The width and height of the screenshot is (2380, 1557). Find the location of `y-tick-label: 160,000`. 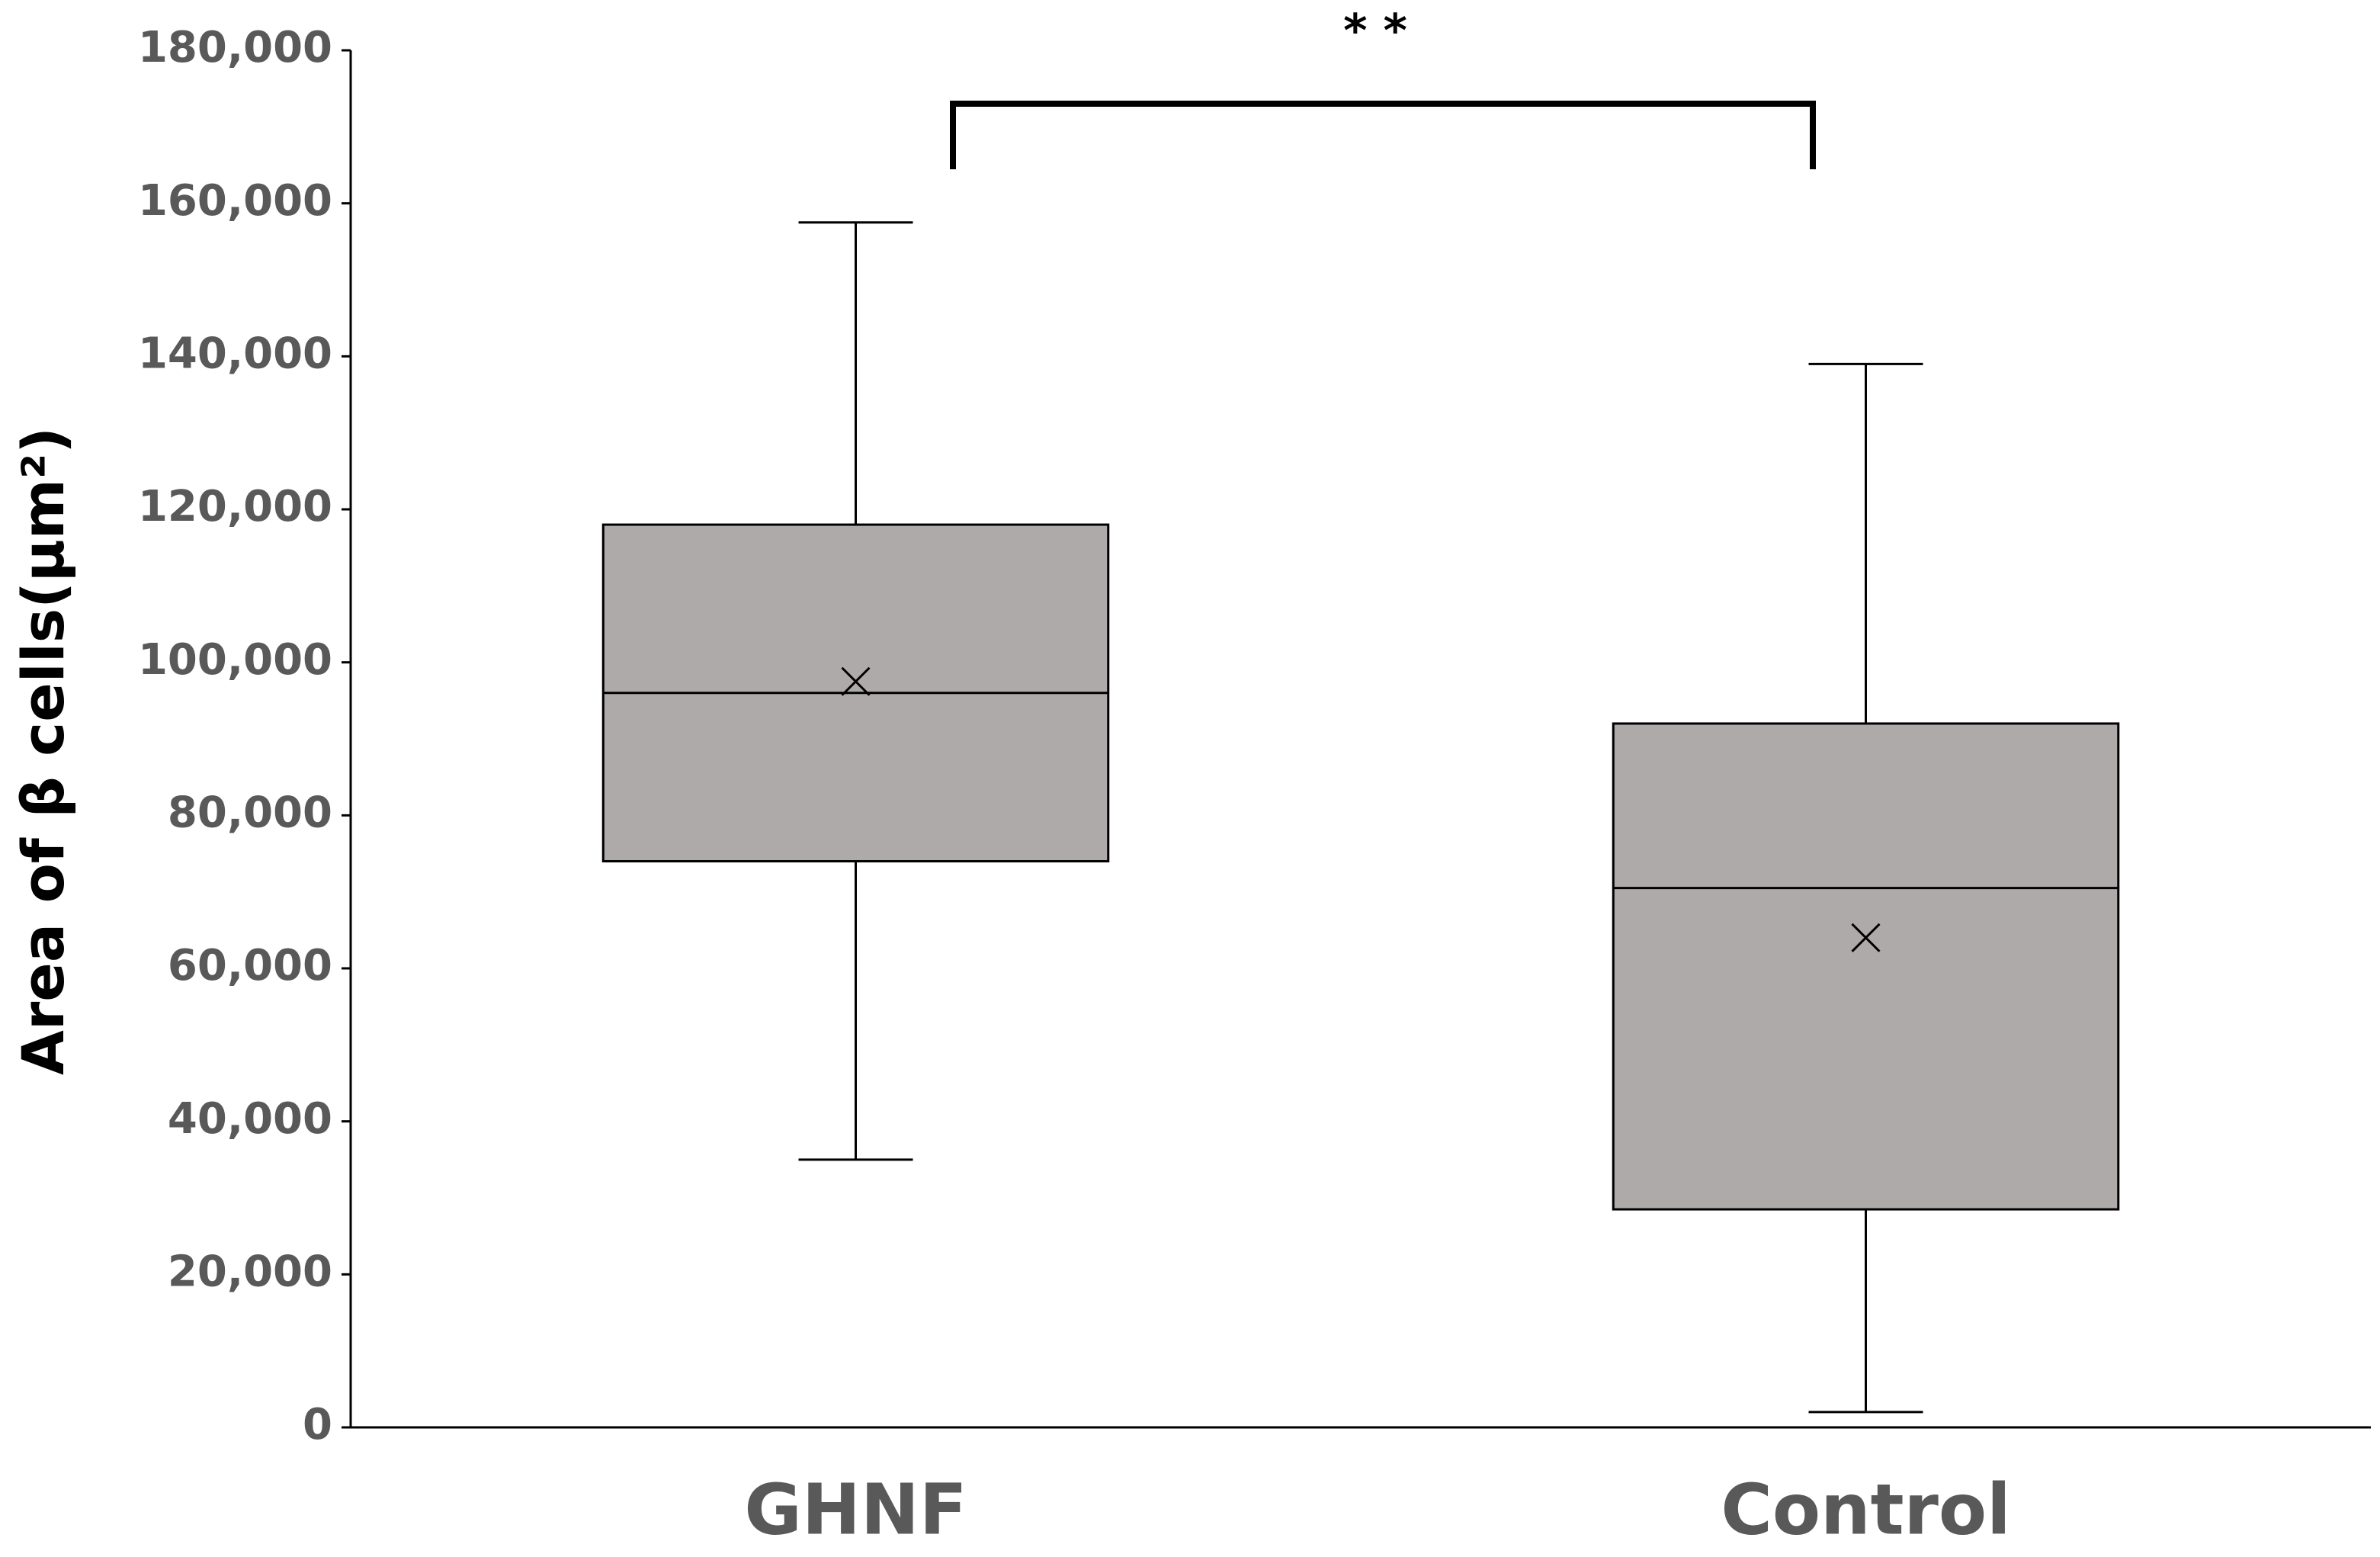

y-tick-label: 160,000 is located at coordinates (235, 201).